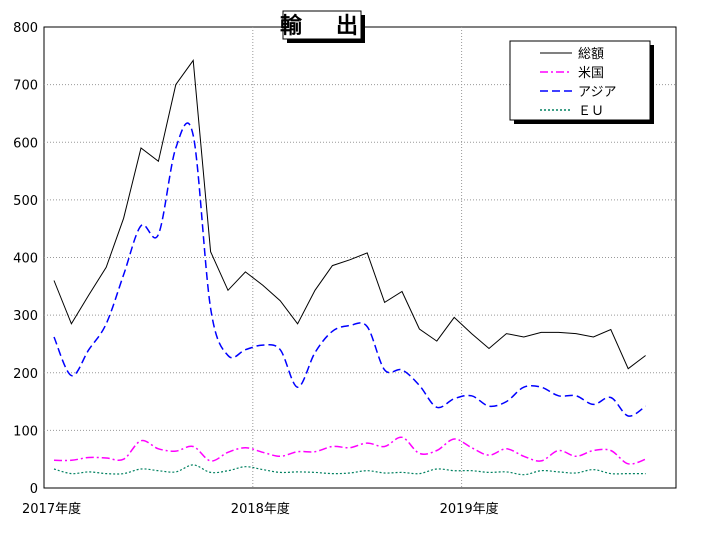 This screenshot has width=708, height=540. Describe the element at coordinates (25, 374) in the screenshot. I see `y-tick-label: 200` at that location.